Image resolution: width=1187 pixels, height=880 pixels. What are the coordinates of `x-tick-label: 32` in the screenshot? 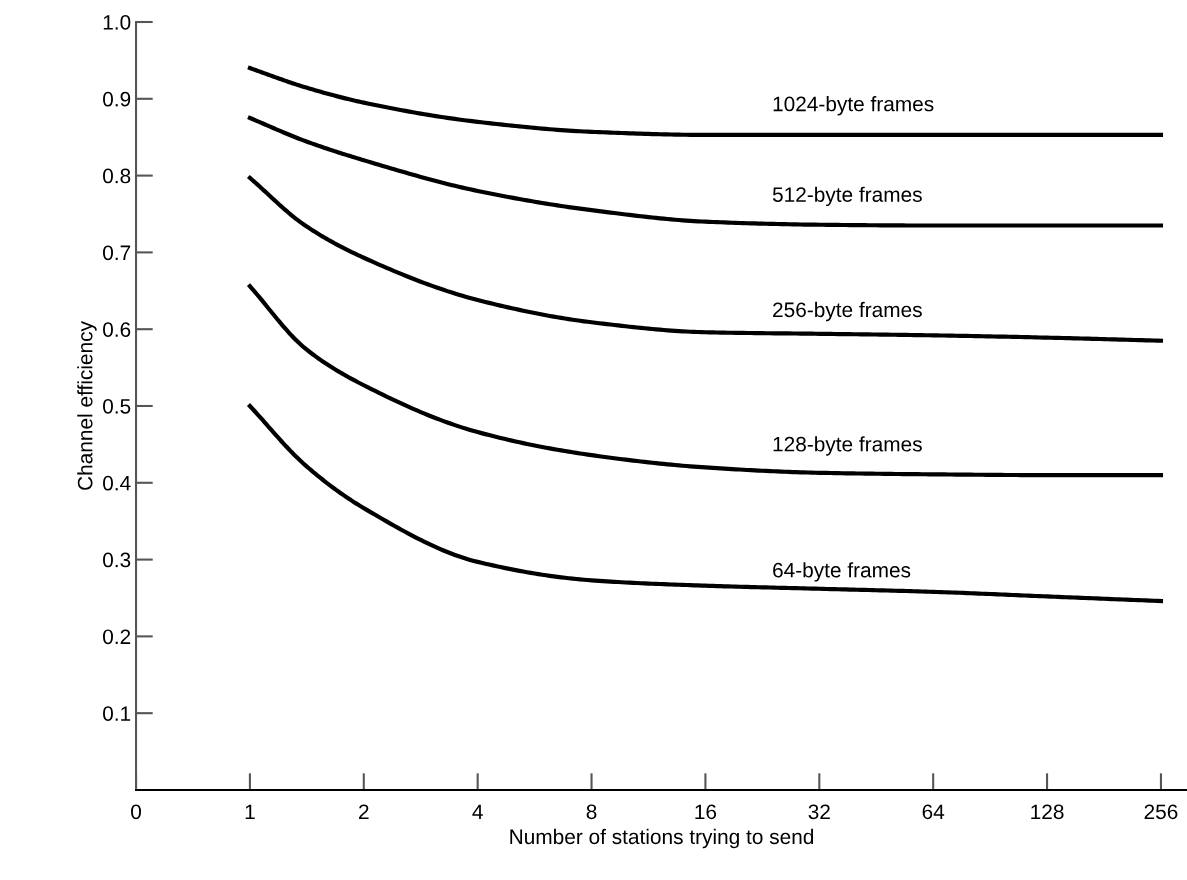 It's located at (819, 812).